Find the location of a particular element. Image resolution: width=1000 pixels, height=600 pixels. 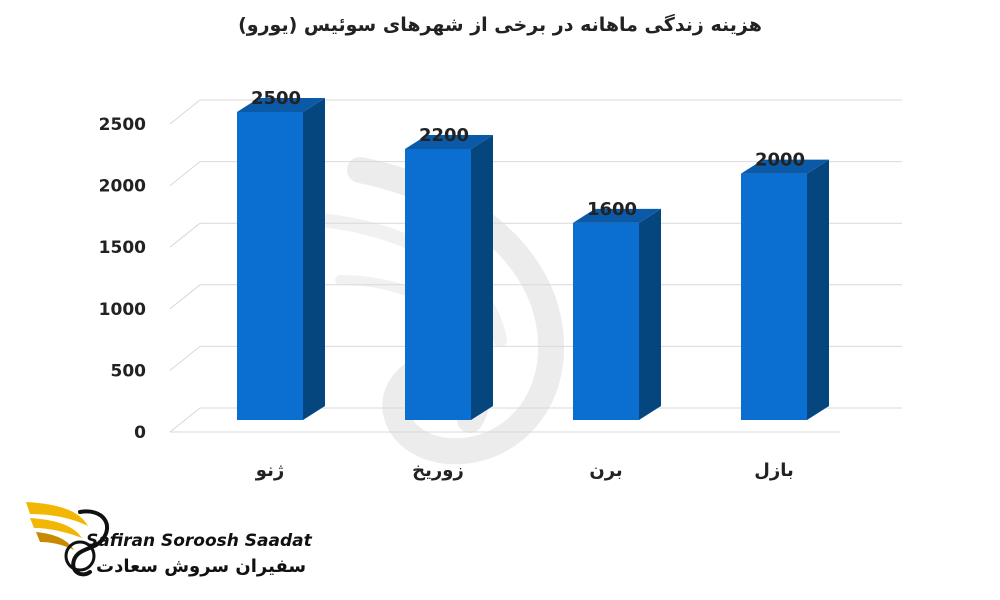

y-tick-label: 2500 is located at coordinates (122, 125).